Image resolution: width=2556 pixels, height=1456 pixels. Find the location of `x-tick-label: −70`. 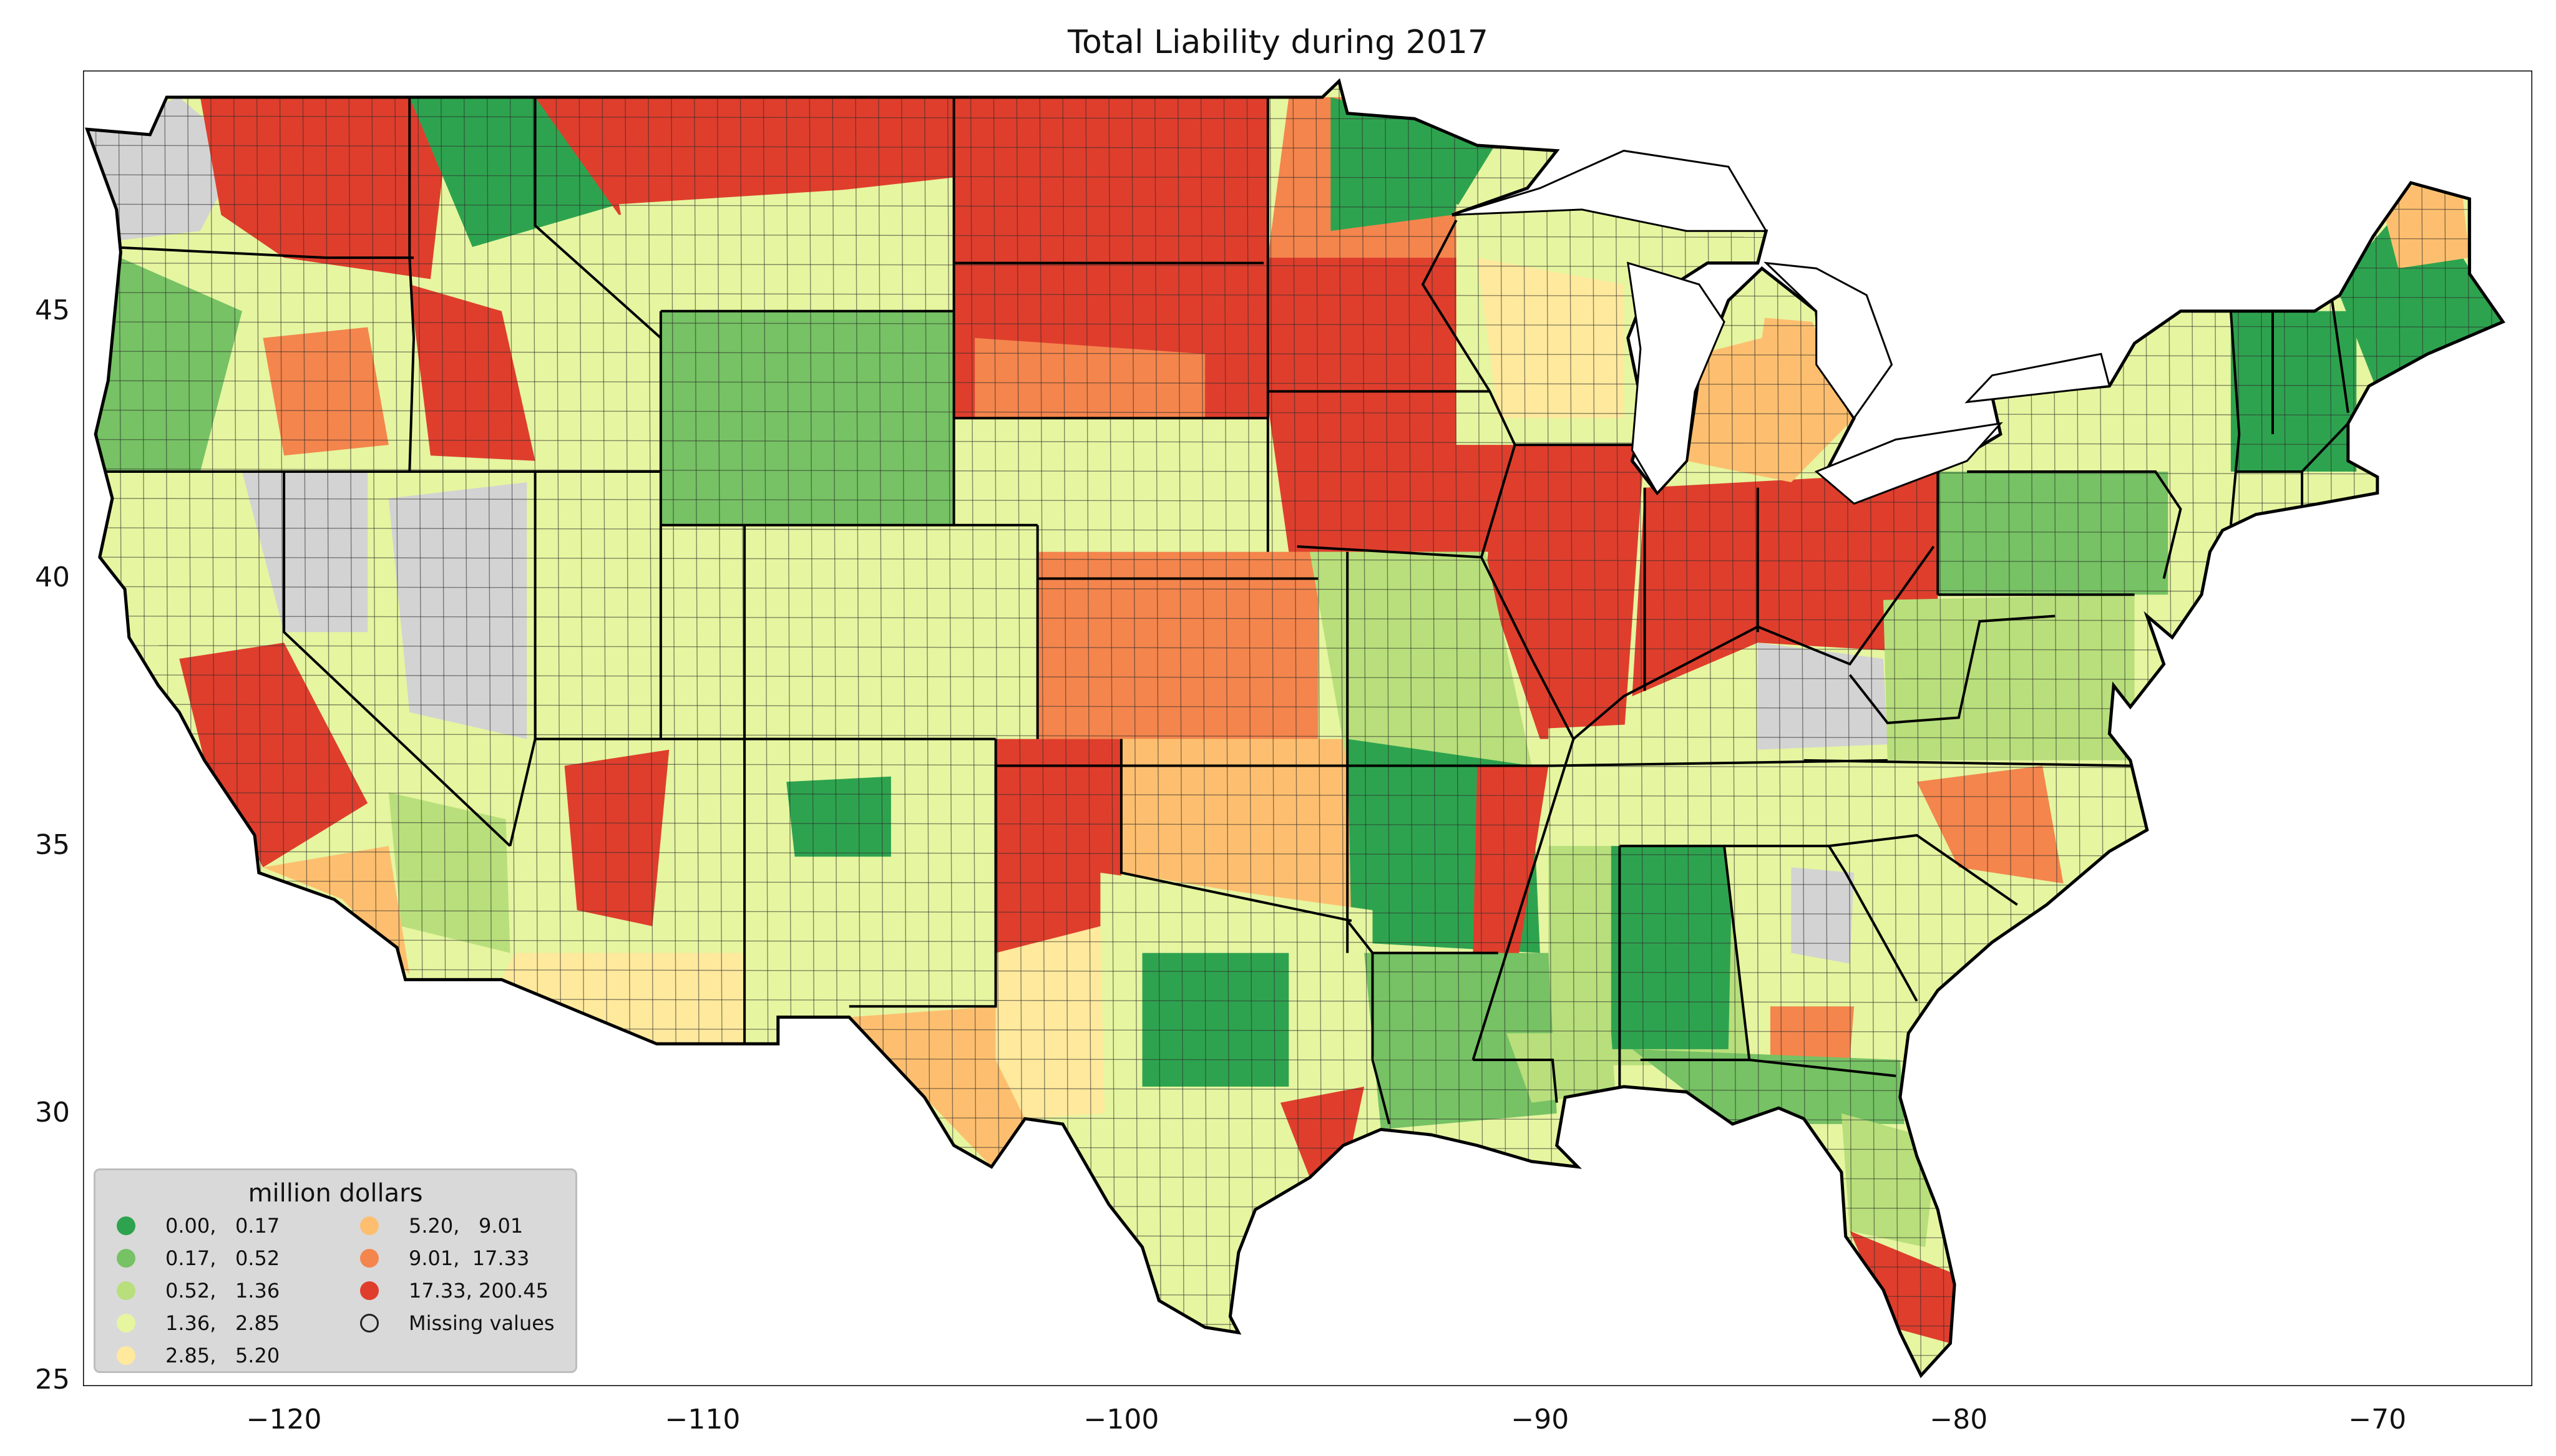

x-tick-label: −70 is located at coordinates (2377, 1420).